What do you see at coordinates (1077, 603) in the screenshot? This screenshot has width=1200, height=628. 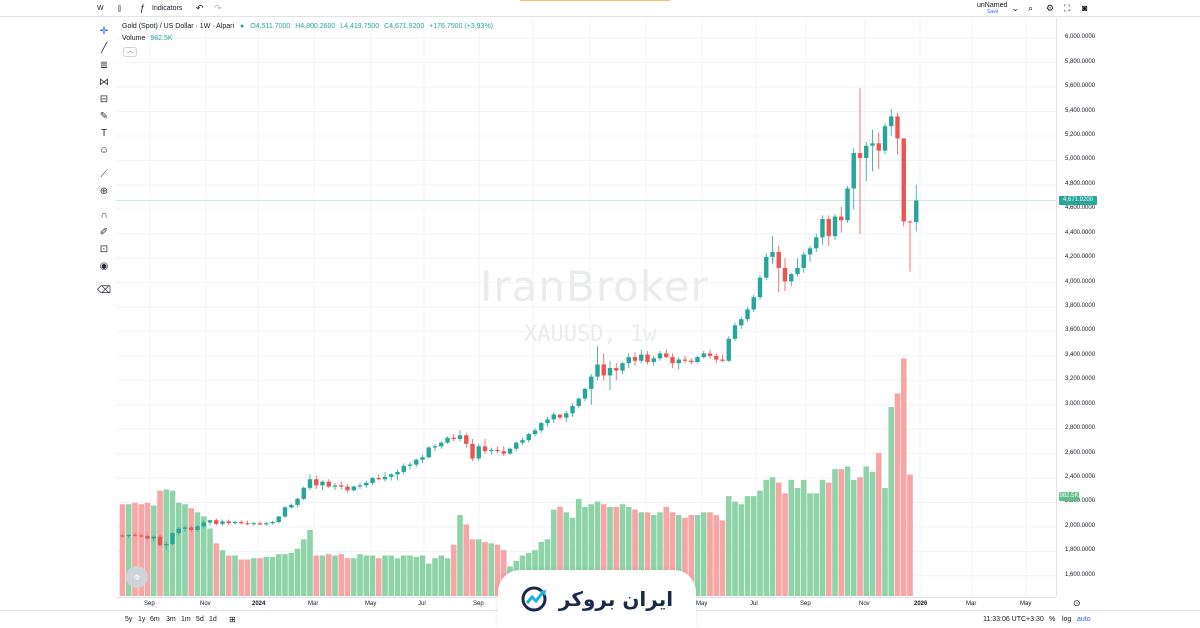 I see `go-to-date-icon: ⊙` at bounding box center [1077, 603].